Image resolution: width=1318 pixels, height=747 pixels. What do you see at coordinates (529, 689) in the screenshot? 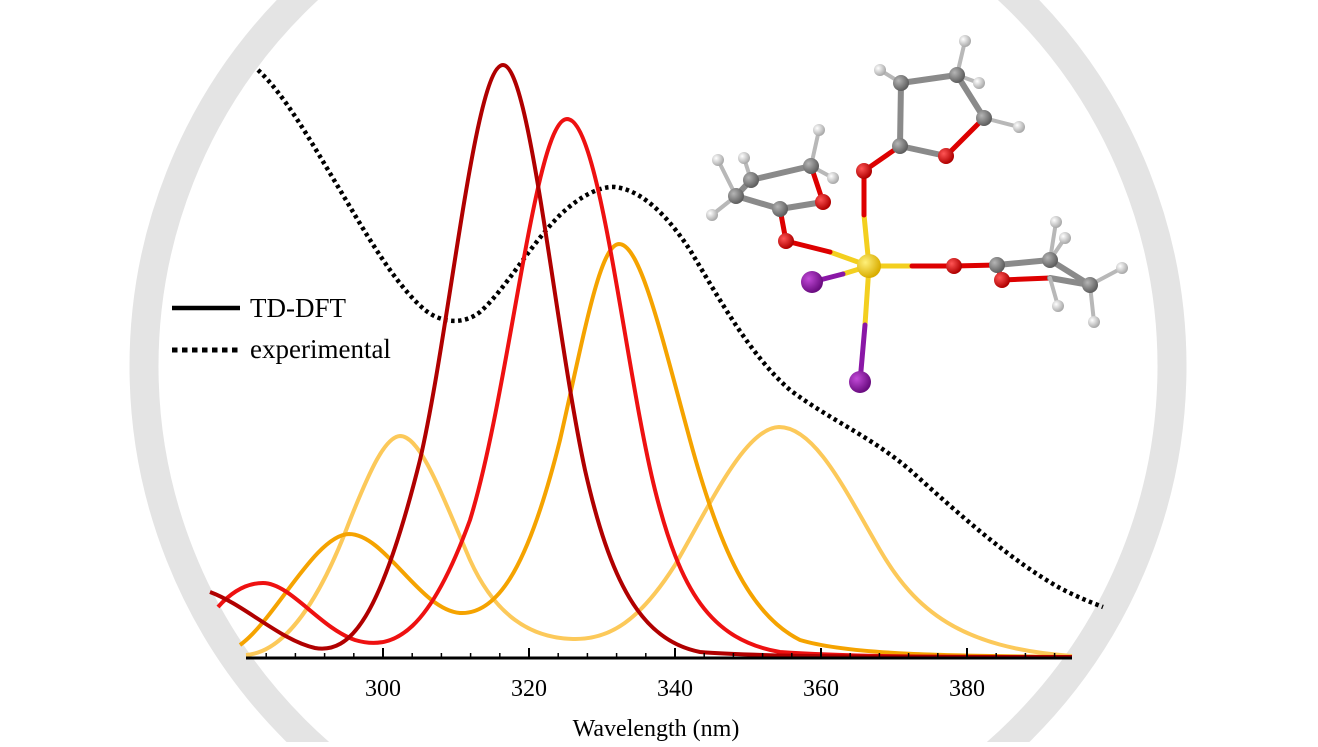
I see `tick-label-320: 320` at bounding box center [529, 689].